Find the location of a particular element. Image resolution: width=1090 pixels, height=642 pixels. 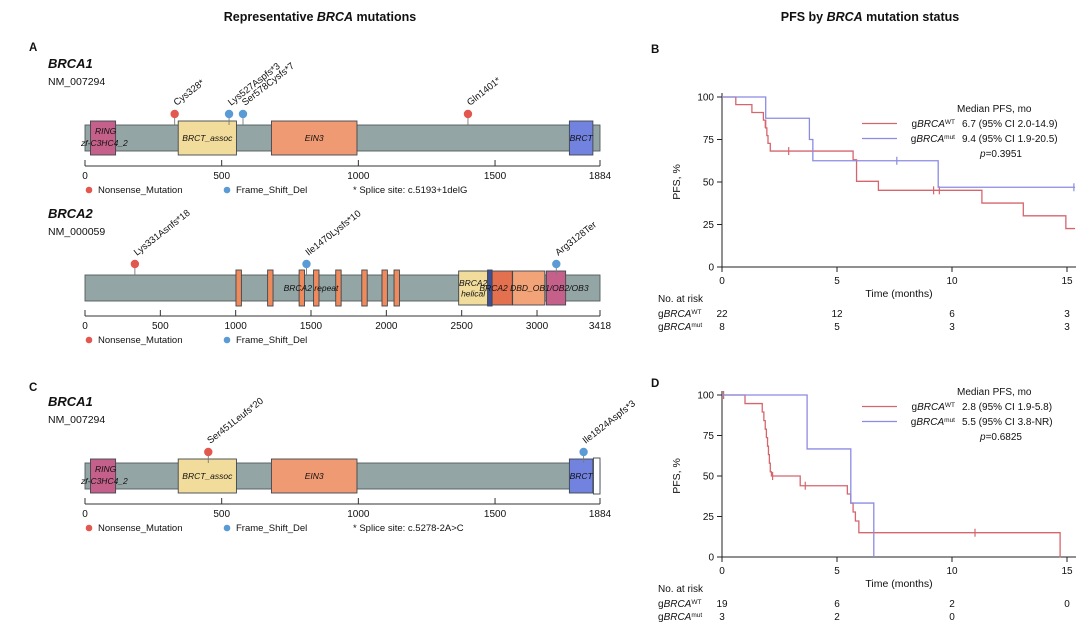

y-tick-label: 100 is located at coordinates (705, 396).